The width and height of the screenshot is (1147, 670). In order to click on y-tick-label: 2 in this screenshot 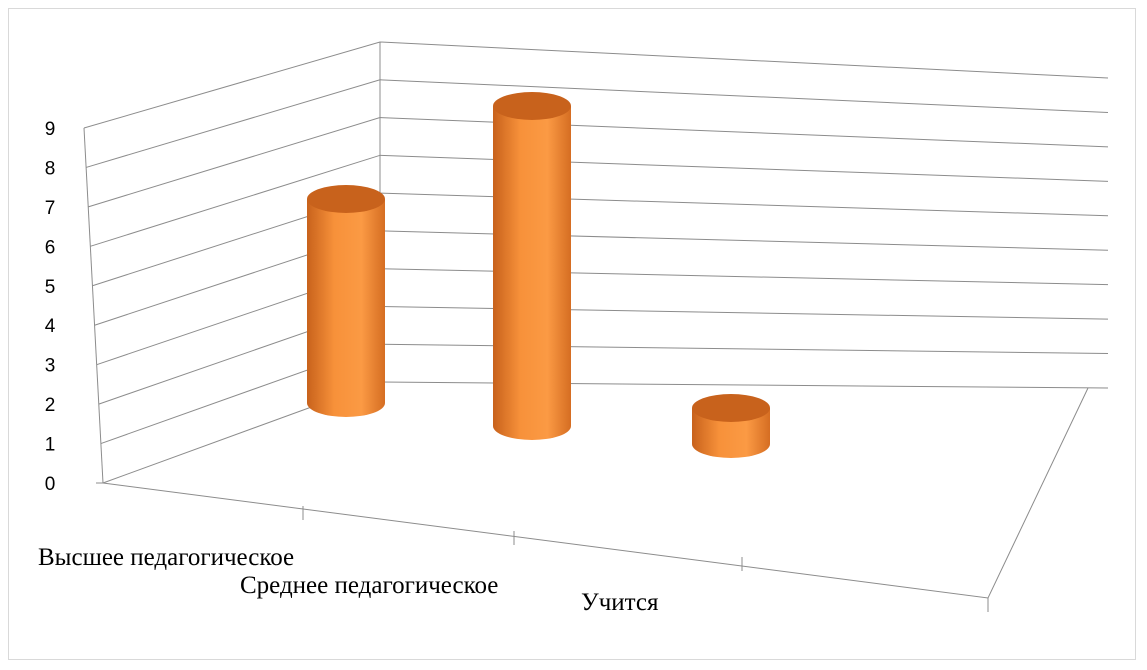, I will do `click(50, 405)`.